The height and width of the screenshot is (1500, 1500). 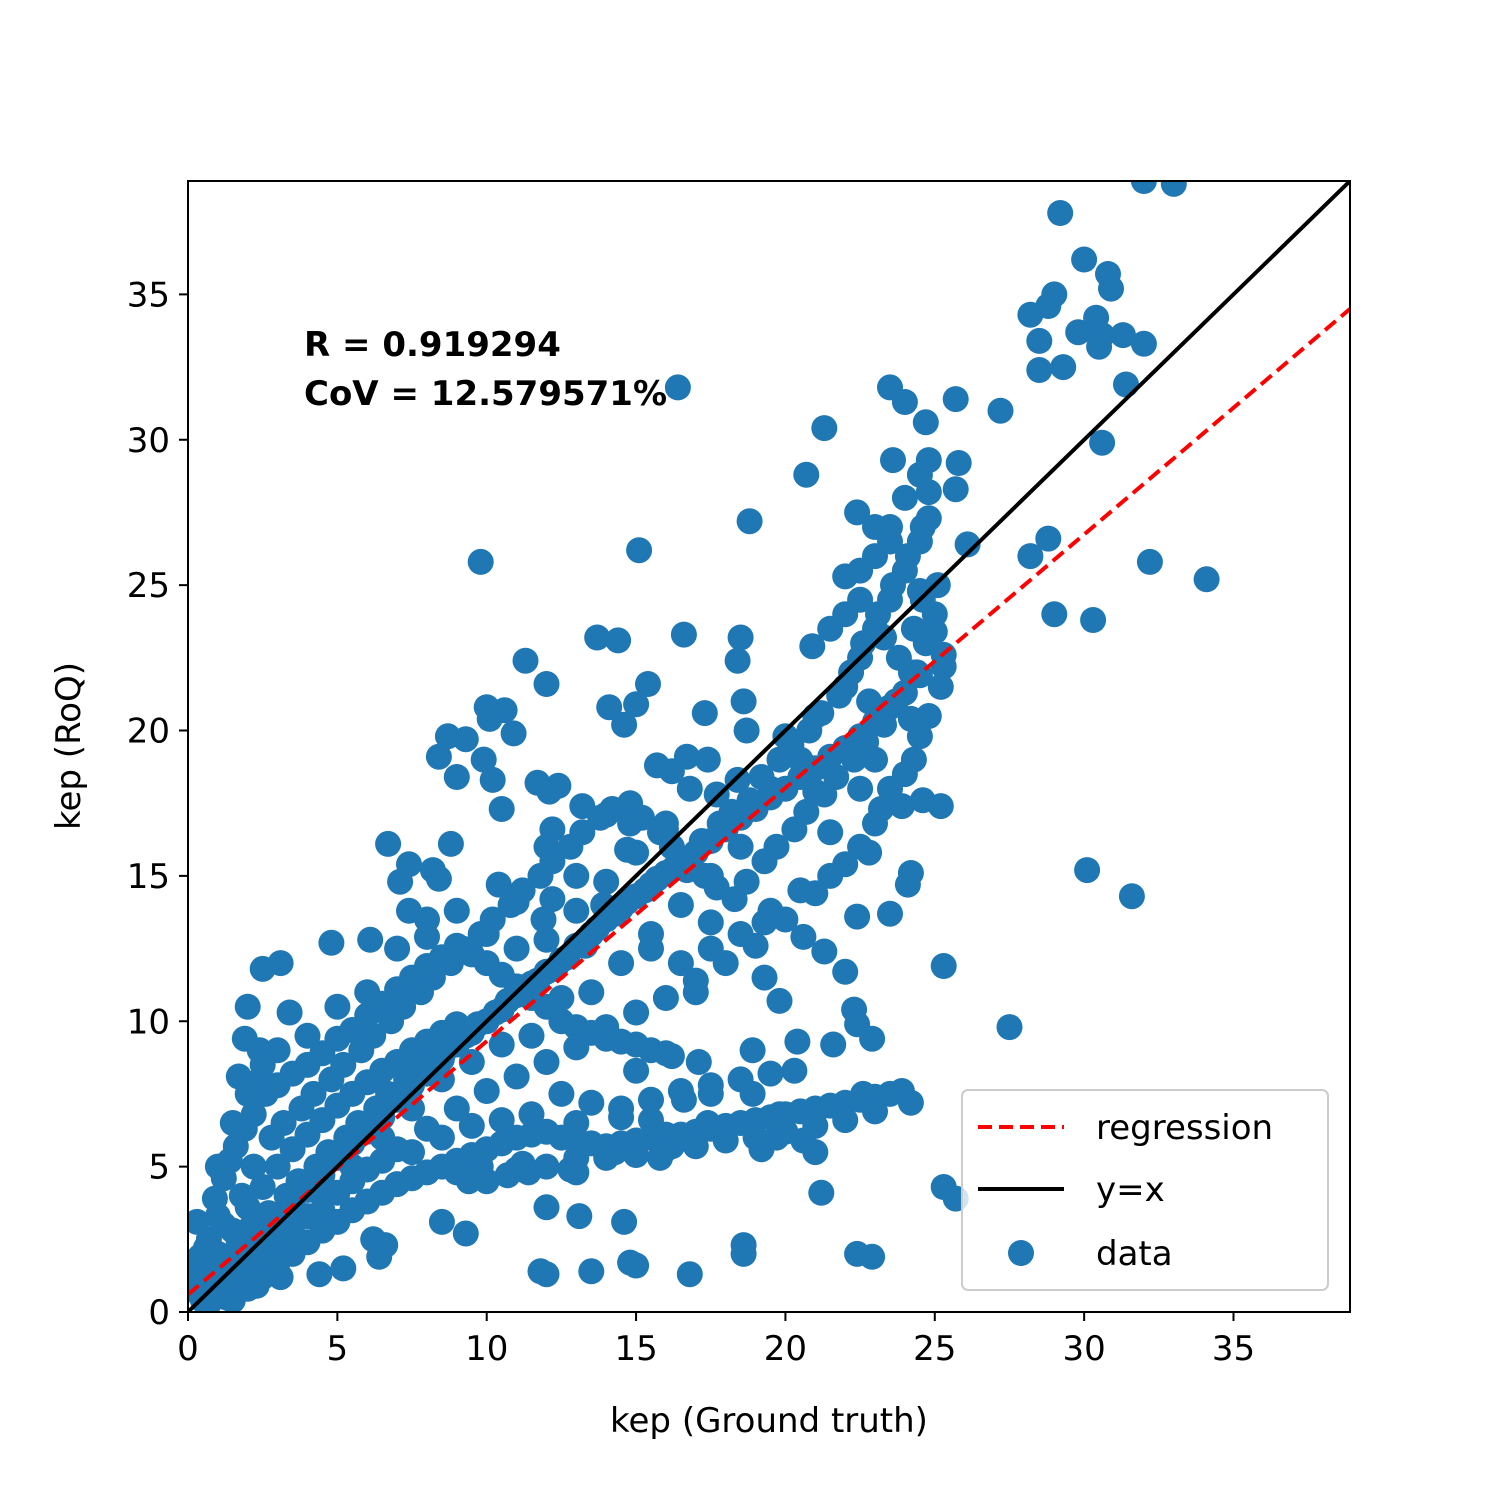 What do you see at coordinates (188, 1349) in the screenshot?
I see `x-tick-label: 0` at bounding box center [188, 1349].